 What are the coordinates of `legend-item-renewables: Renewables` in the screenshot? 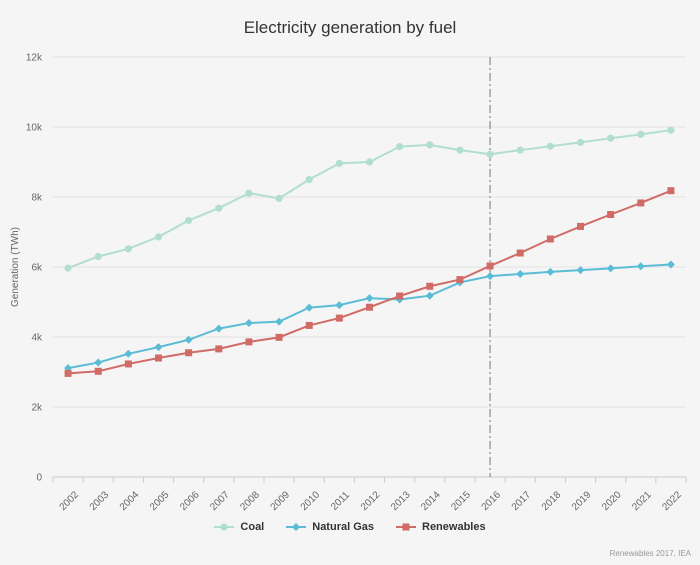 It's located at (441, 527).